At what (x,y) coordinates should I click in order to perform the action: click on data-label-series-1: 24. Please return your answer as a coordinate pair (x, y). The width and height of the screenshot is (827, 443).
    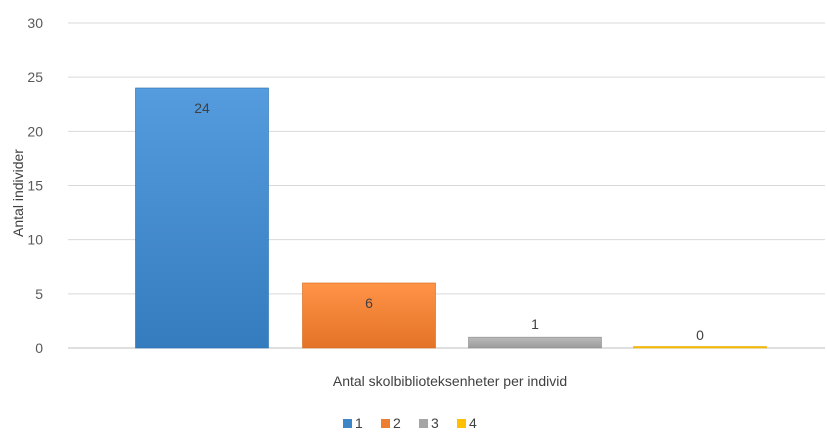
    Looking at the image, I should click on (202, 108).